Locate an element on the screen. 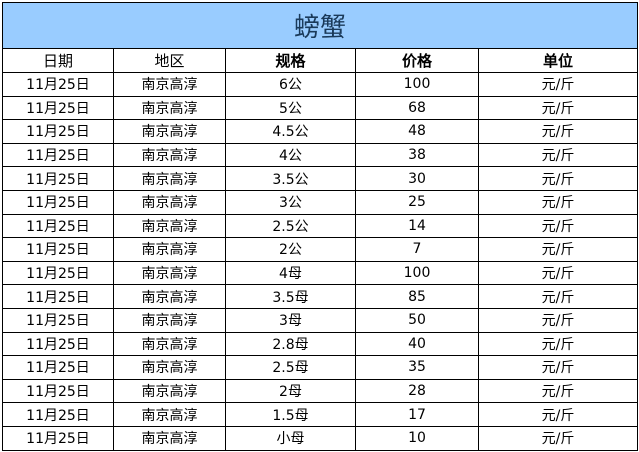 The height and width of the screenshot is (452, 639). cell-price: 48 is located at coordinates (417, 131).